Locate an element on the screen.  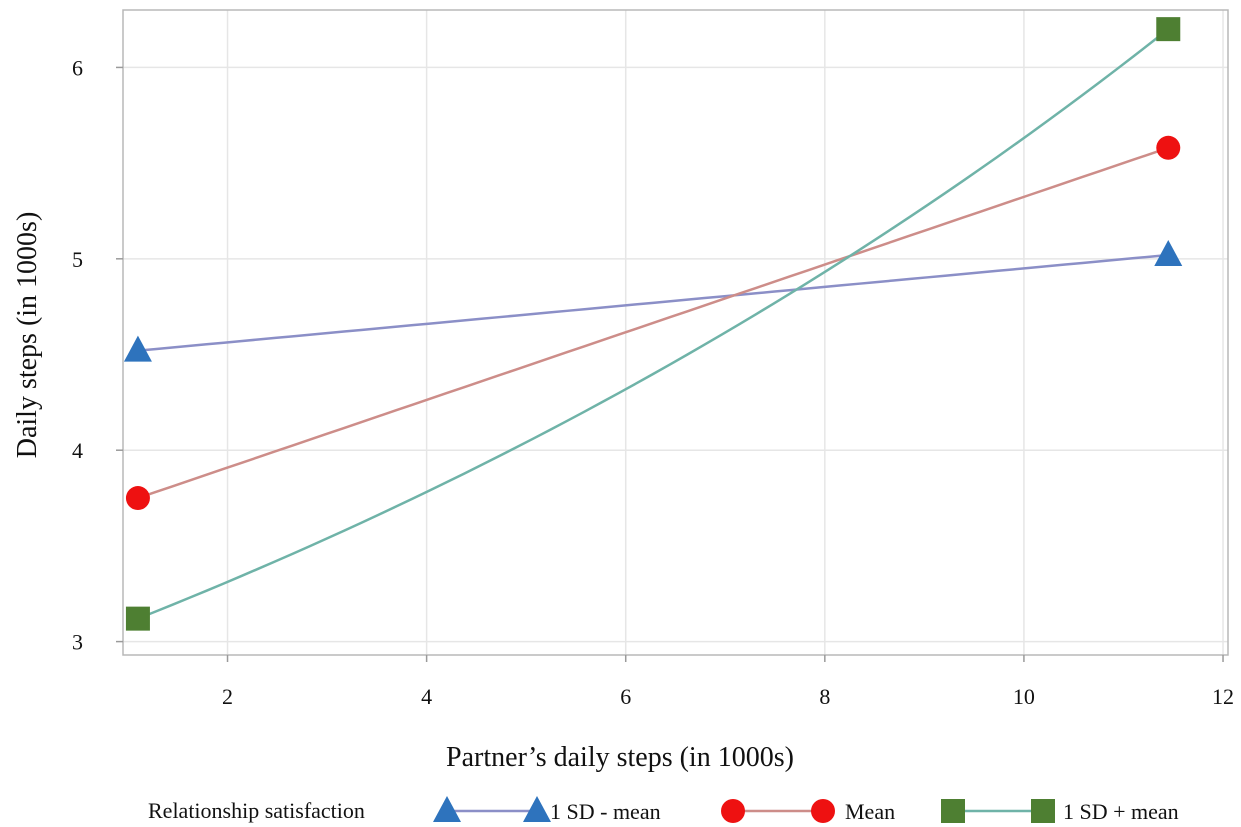
legend-title: Relationship satisfaction is located at coordinates (256, 810).